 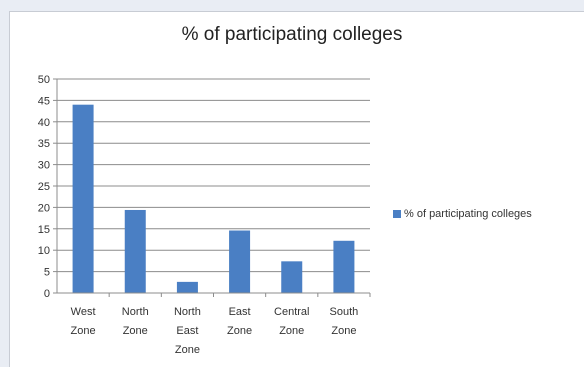 I want to click on chart-title: % of participating colleges, so click(x=292, y=34).